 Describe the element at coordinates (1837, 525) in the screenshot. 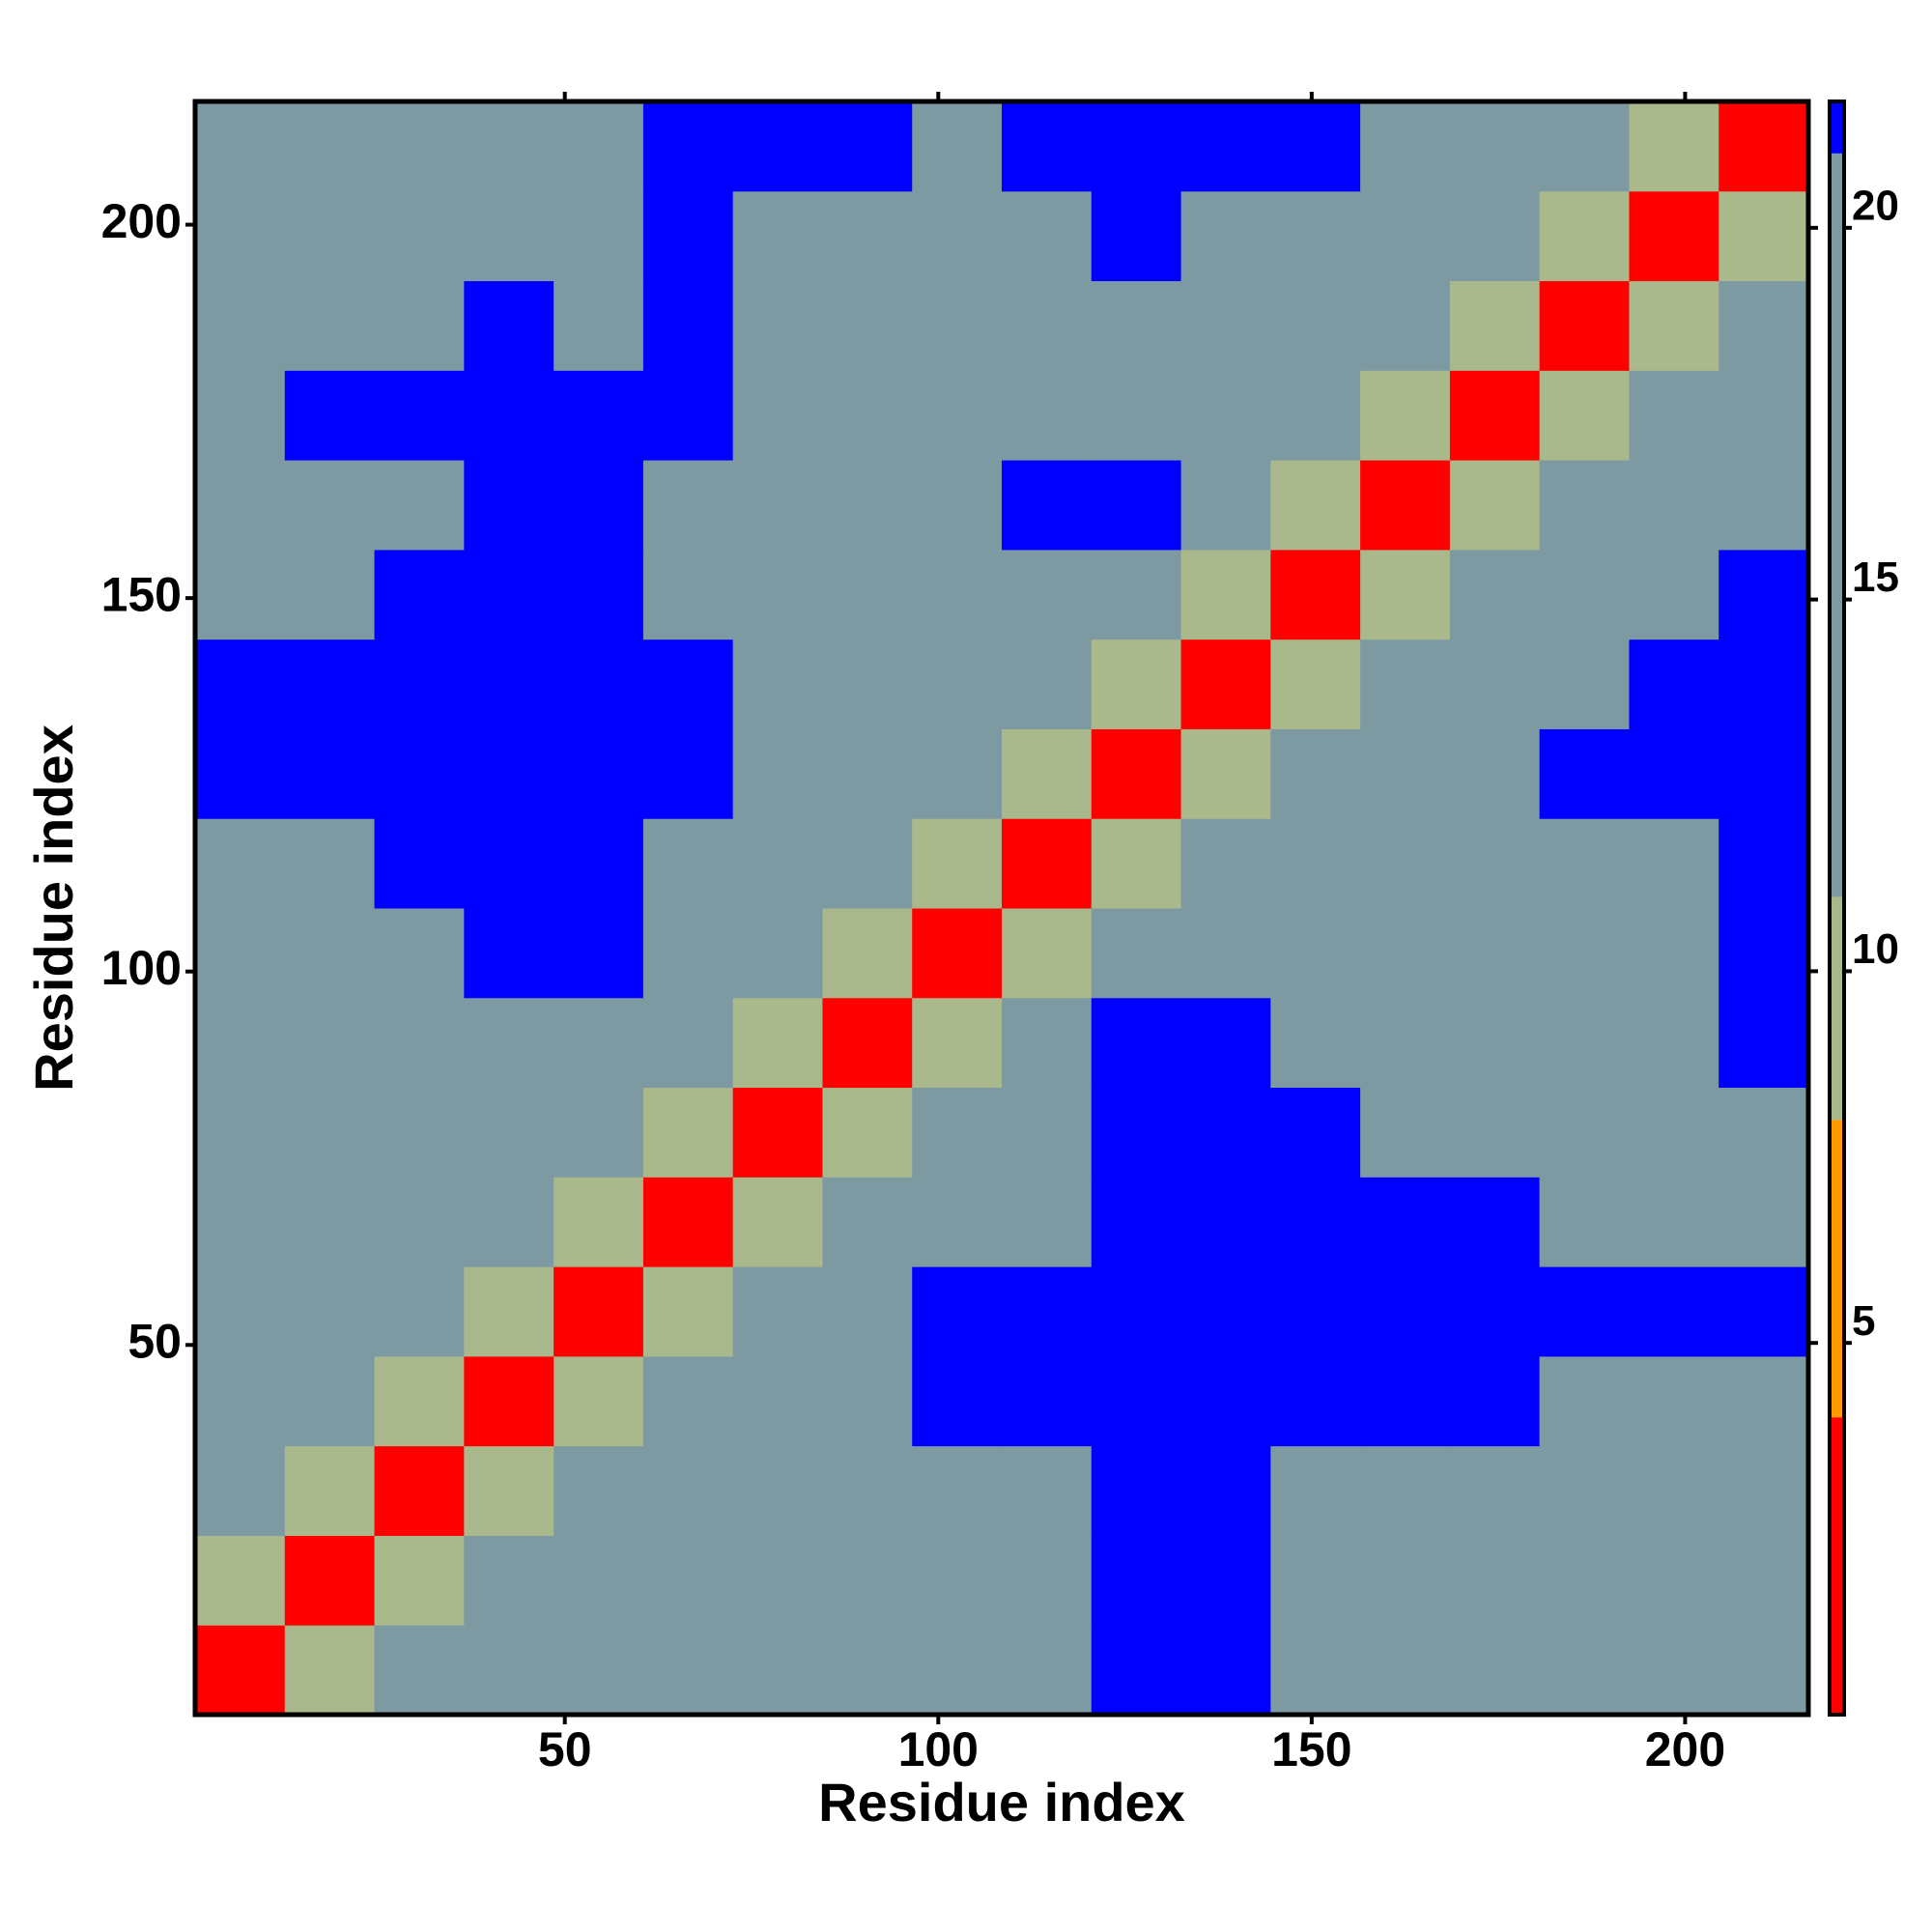

I see `colorbar-segment` at that location.